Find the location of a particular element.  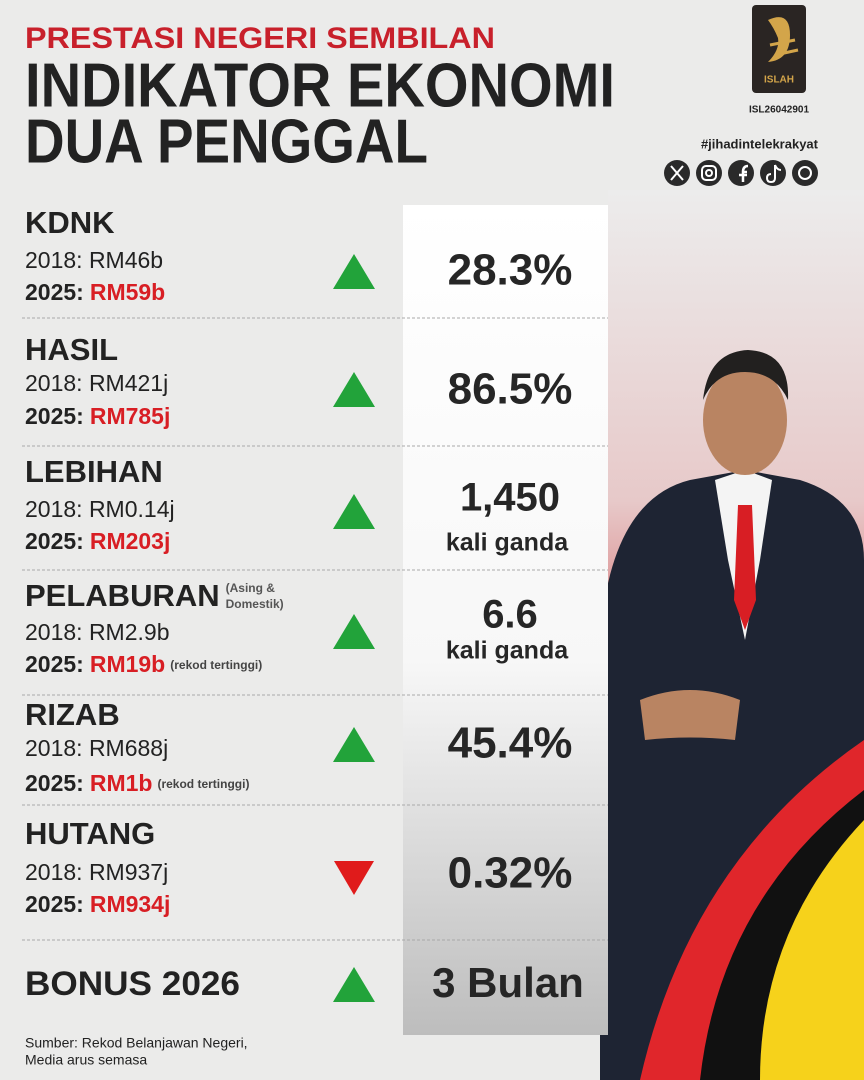

logo: ISLAH is located at coordinates (779, 49).